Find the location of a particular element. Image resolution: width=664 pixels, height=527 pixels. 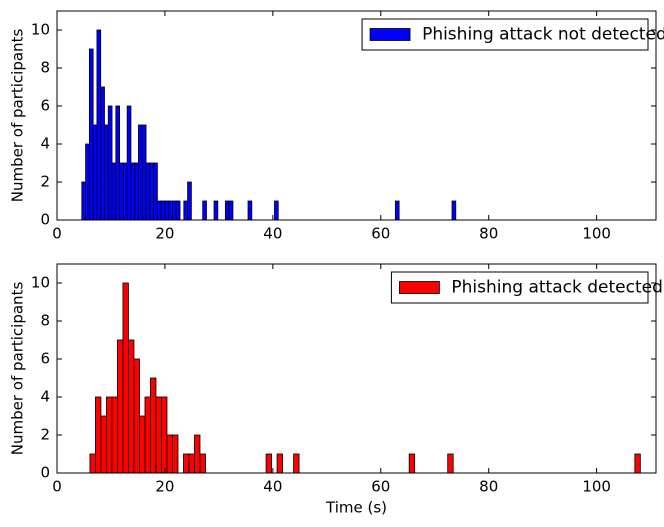

legend: Phishing attack detected is located at coordinates (526, 287).